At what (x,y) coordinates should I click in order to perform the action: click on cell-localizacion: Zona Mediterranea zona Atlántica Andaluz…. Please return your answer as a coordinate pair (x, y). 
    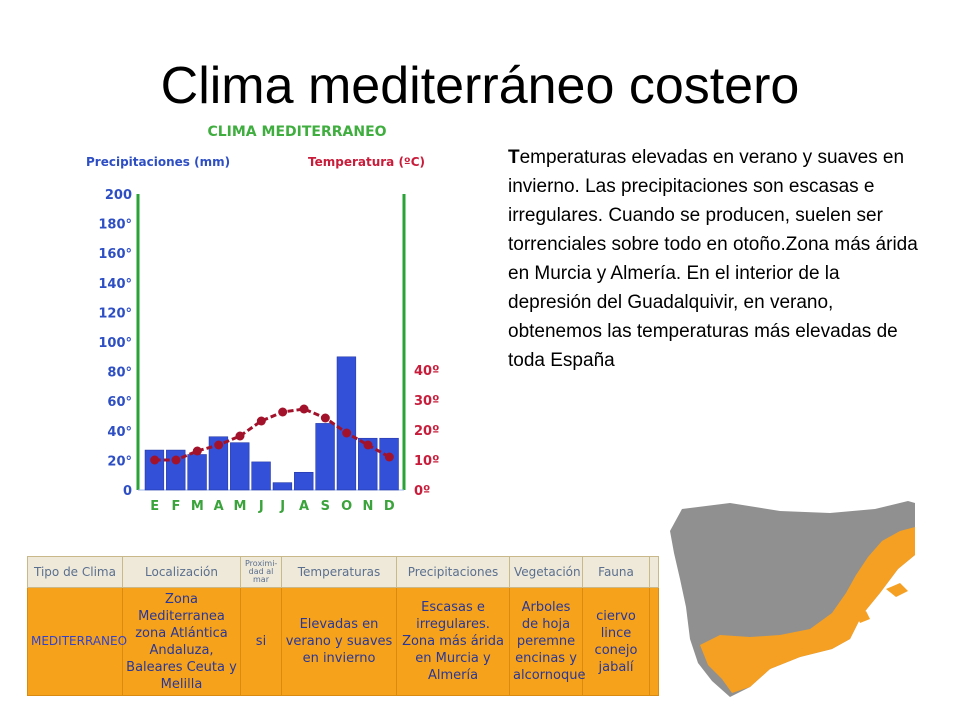
    Looking at the image, I should click on (181, 641).